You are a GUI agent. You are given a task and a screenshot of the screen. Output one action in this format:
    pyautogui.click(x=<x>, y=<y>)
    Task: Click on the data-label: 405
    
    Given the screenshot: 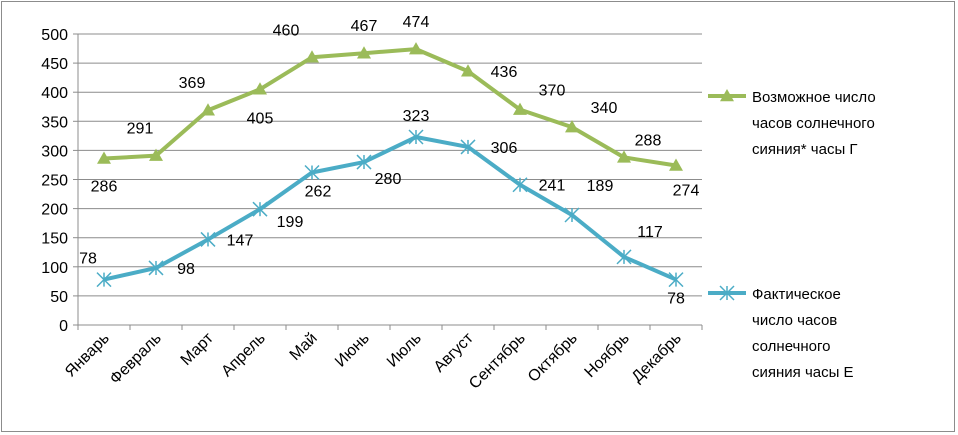 What is the action you would take?
    pyautogui.click(x=260, y=118)
    